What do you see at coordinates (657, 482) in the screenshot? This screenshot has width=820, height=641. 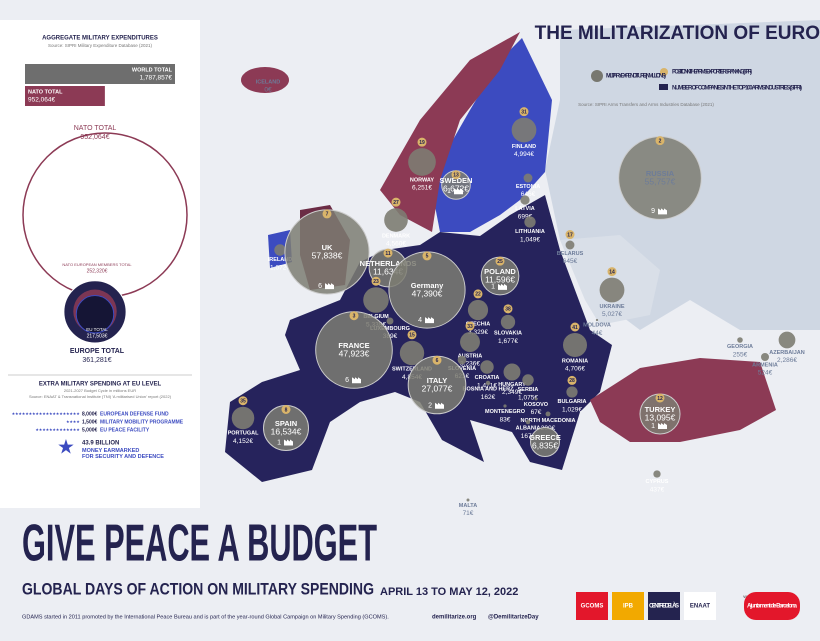 I see `country-name: CYPRUS` at bounding box center [657, 482].